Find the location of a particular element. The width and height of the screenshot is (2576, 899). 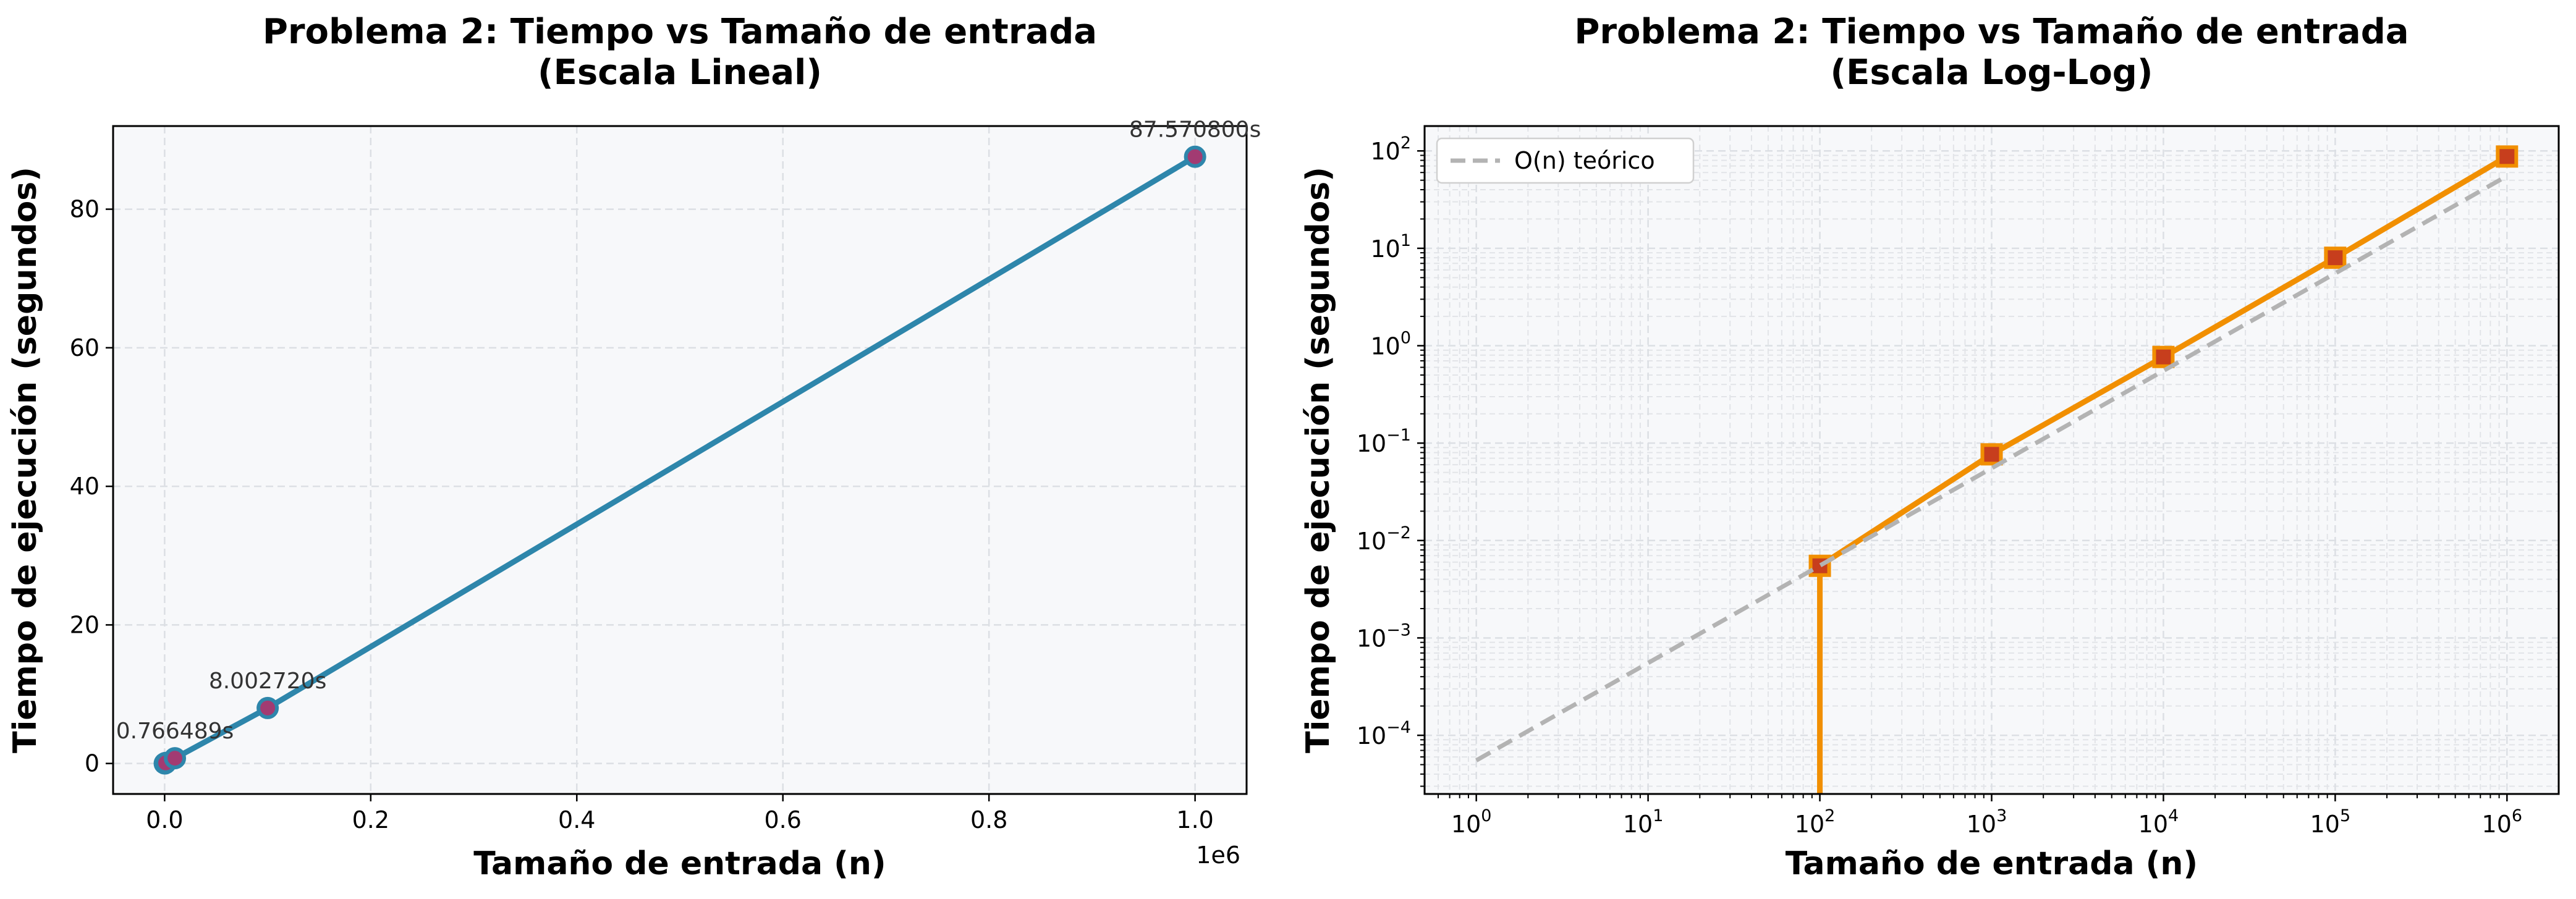

data-label: 87.570800s is located at coordinates (1195, 130).